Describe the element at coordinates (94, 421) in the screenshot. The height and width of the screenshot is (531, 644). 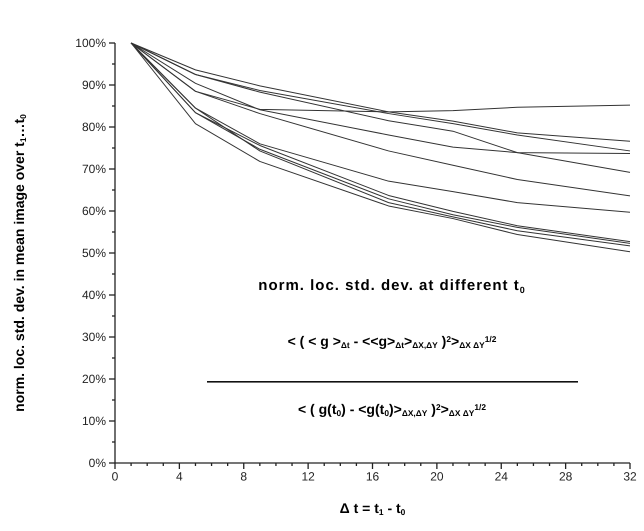
I see `y-tick-label: 10%` at that location.